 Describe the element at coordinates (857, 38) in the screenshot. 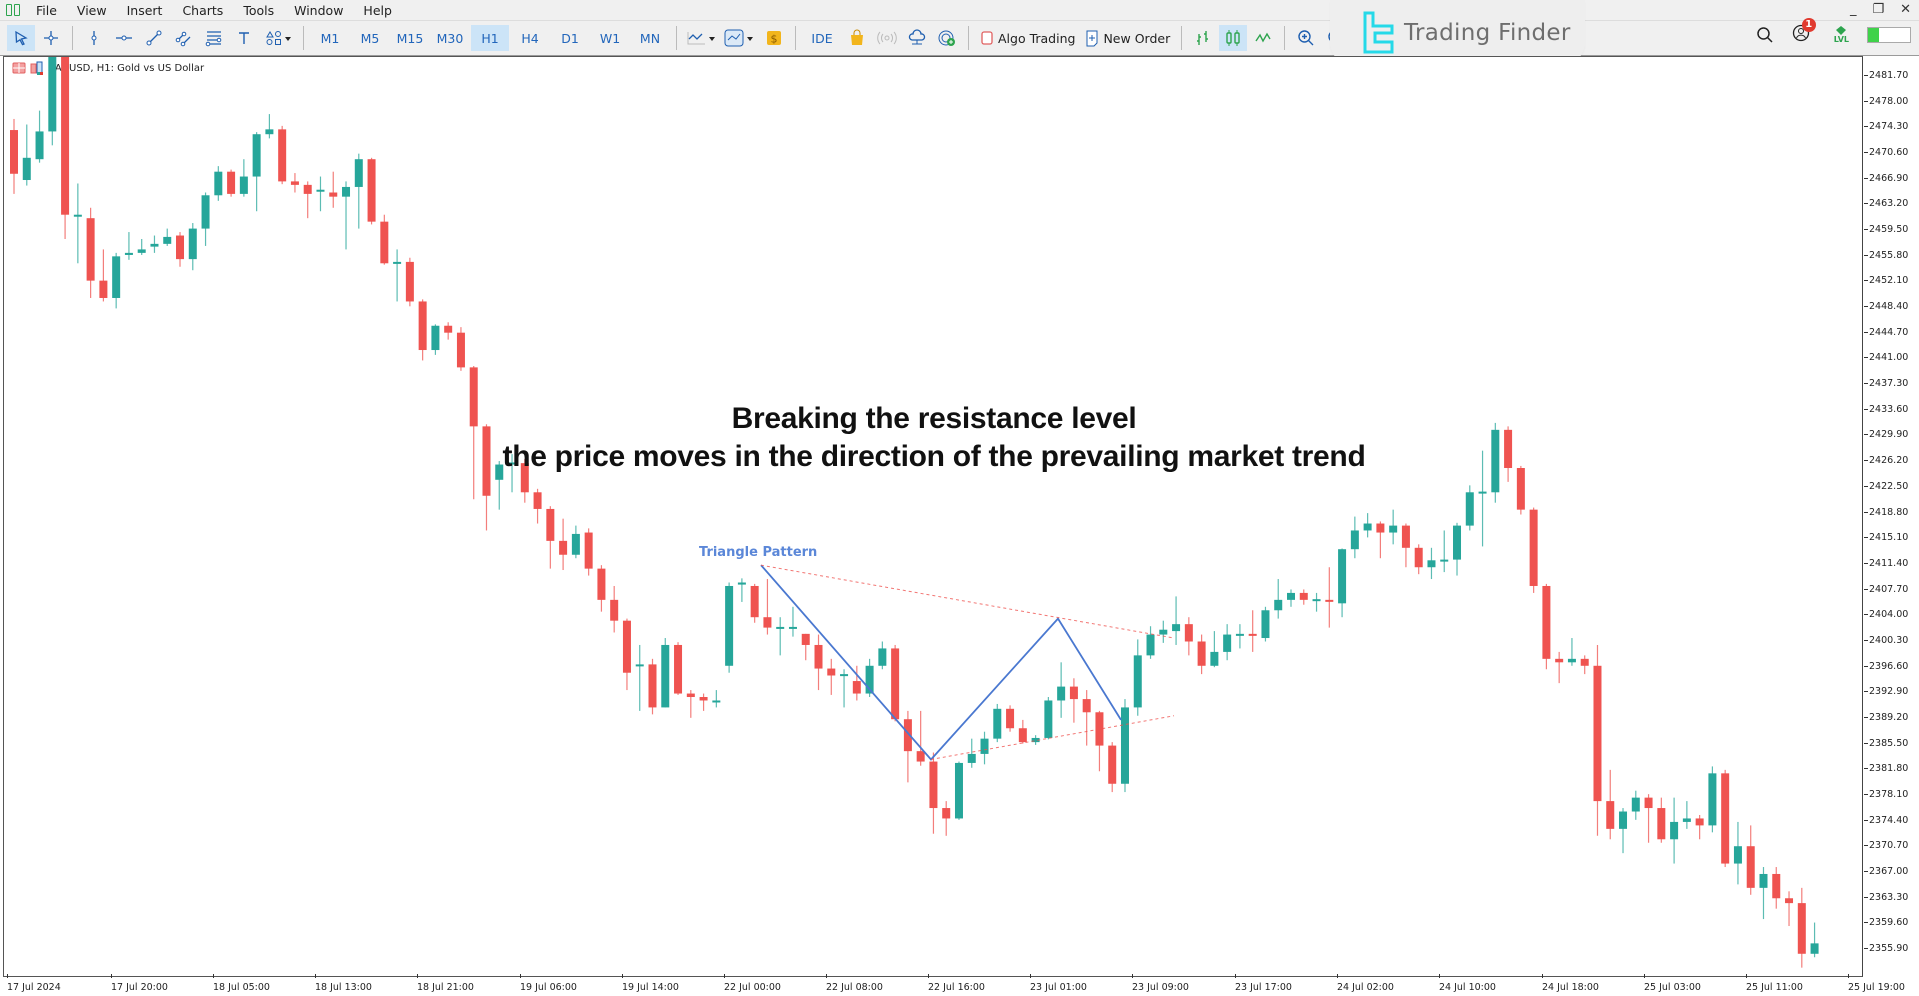

I see `market-shop-button` at that location.